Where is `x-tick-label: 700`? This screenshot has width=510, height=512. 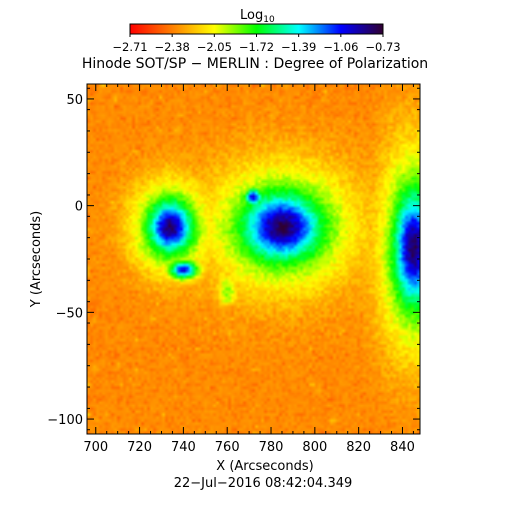
x-tick-label: 700 is located at coordinates (95, 447).